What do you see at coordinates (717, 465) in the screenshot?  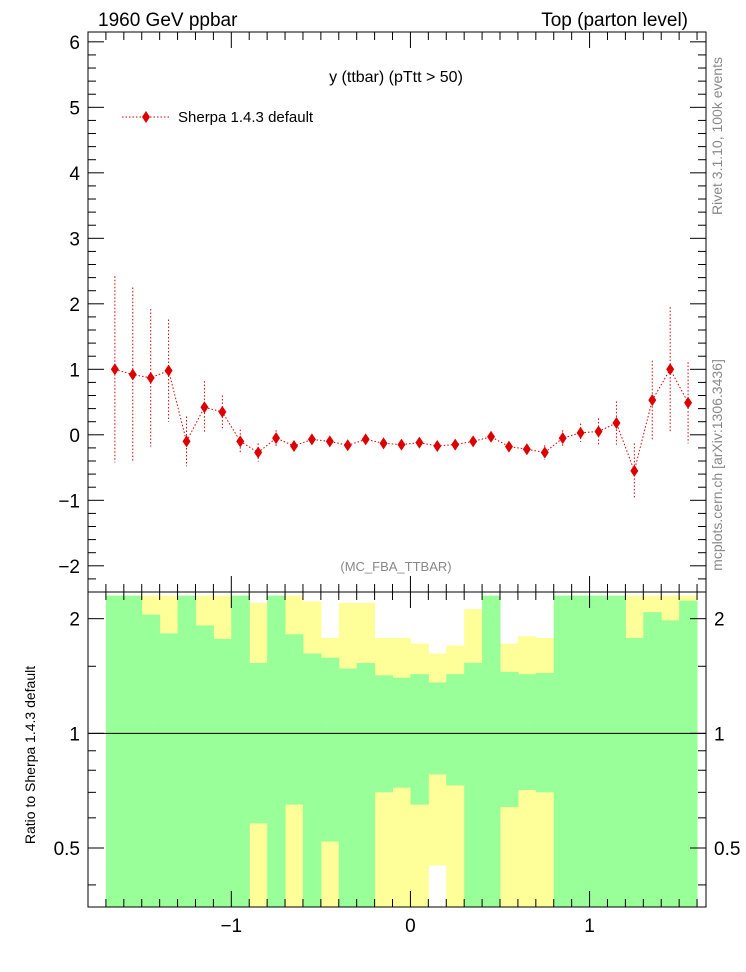 I see `mcplots-label: mcplots.cern.ch [arXiv:1306.3436]` at bounding box center [717, 465].